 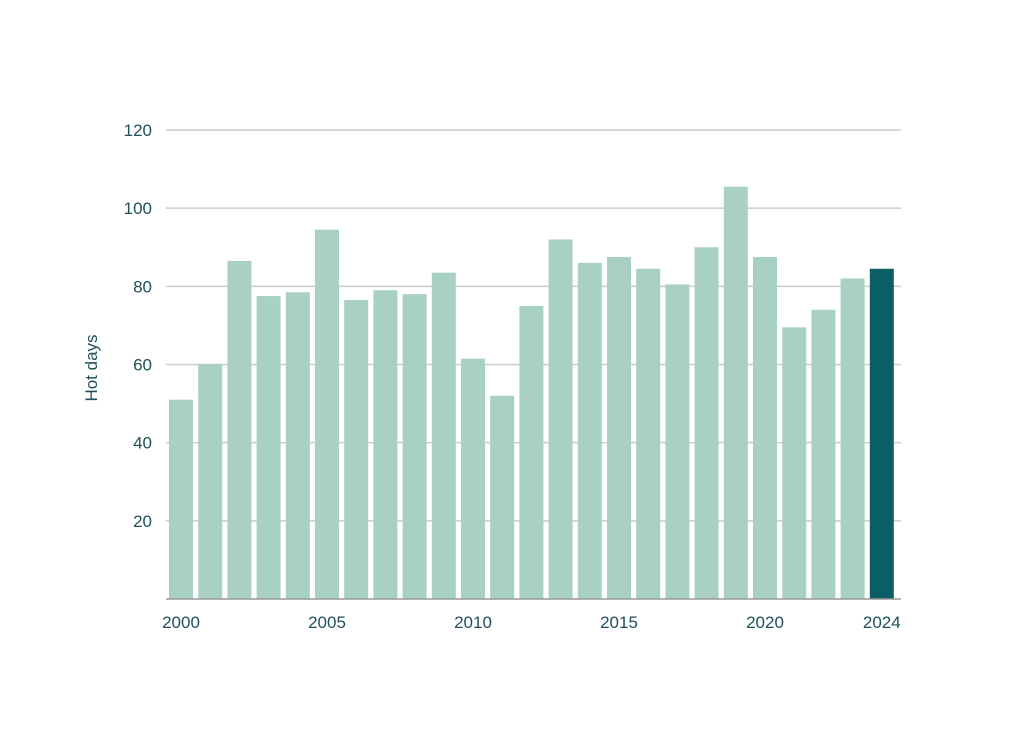 I want to click on bar-2020, so click(x=765, y=428).